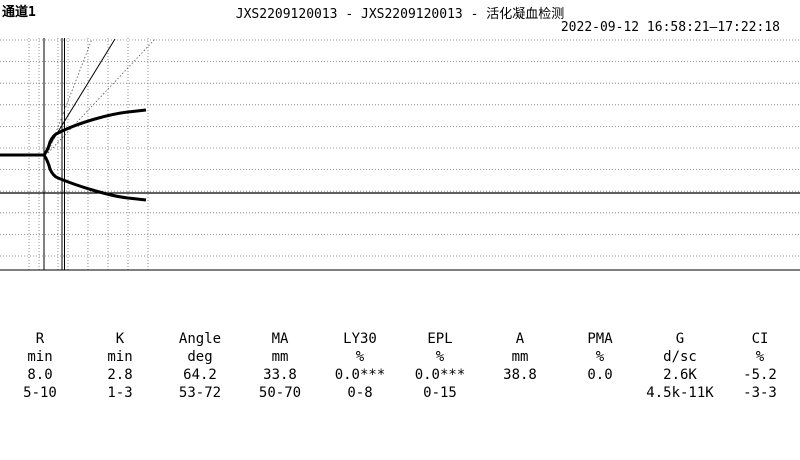  What do you see at coordinates (440, 375) in the screenshot?
I see `param-value-epl: 0.0***` at bounding box center [440, 375].